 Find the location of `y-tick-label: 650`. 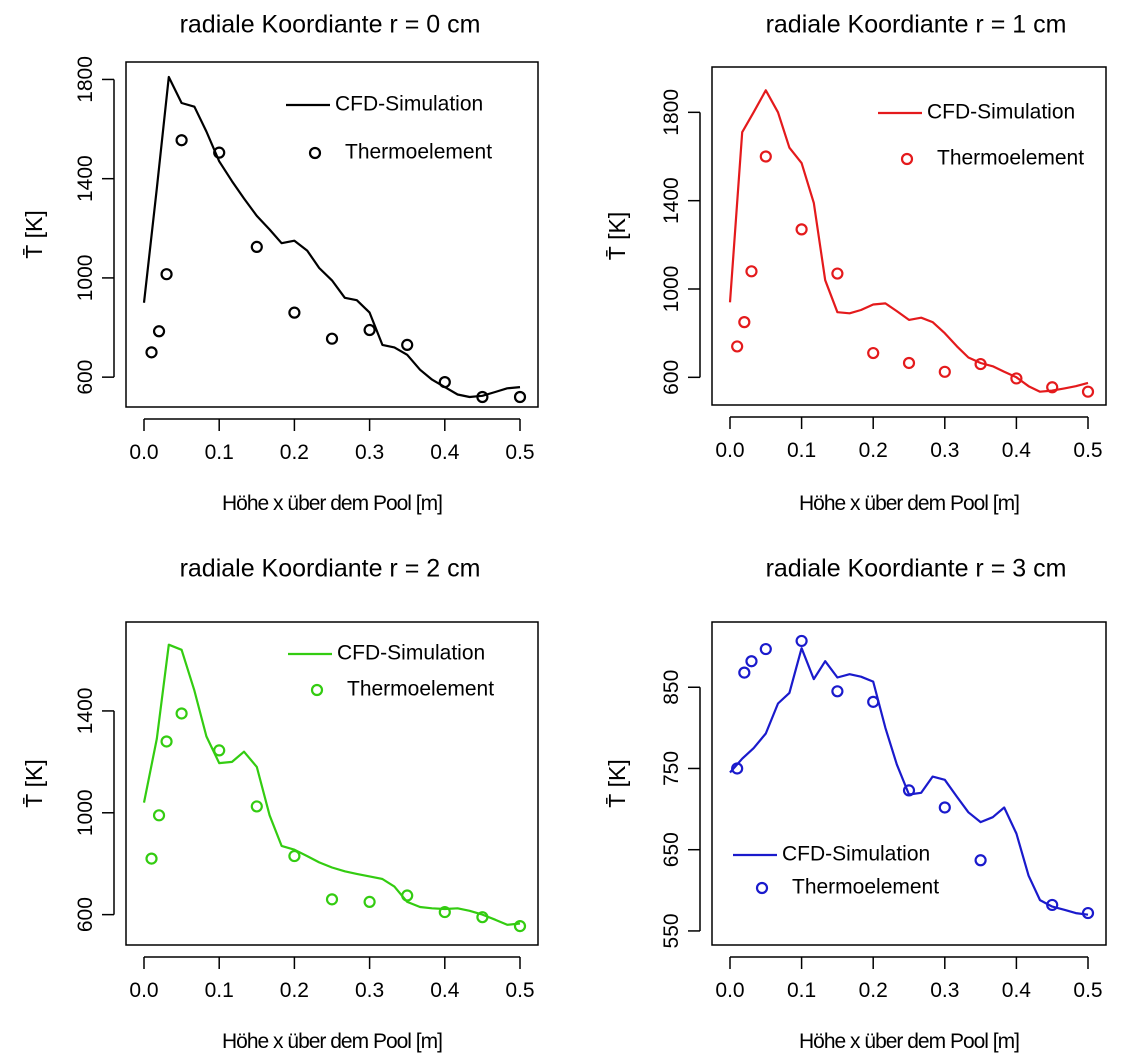

y-tick-label: 650 is located at coordinates (671, 849).